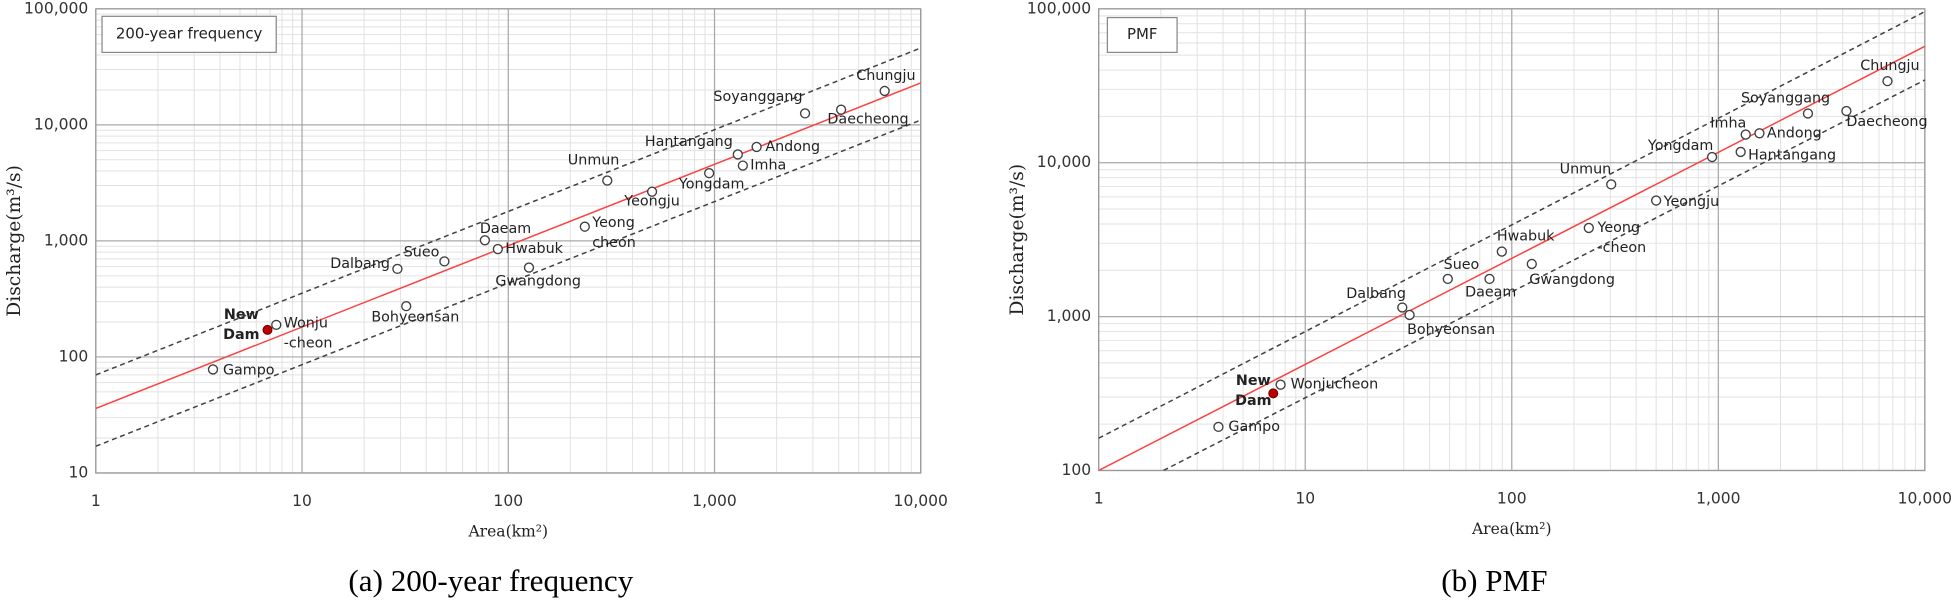  Describe the element at coordinates (61, 124) in the screenshot. I see `y-tick-label: 10,000` at that location.